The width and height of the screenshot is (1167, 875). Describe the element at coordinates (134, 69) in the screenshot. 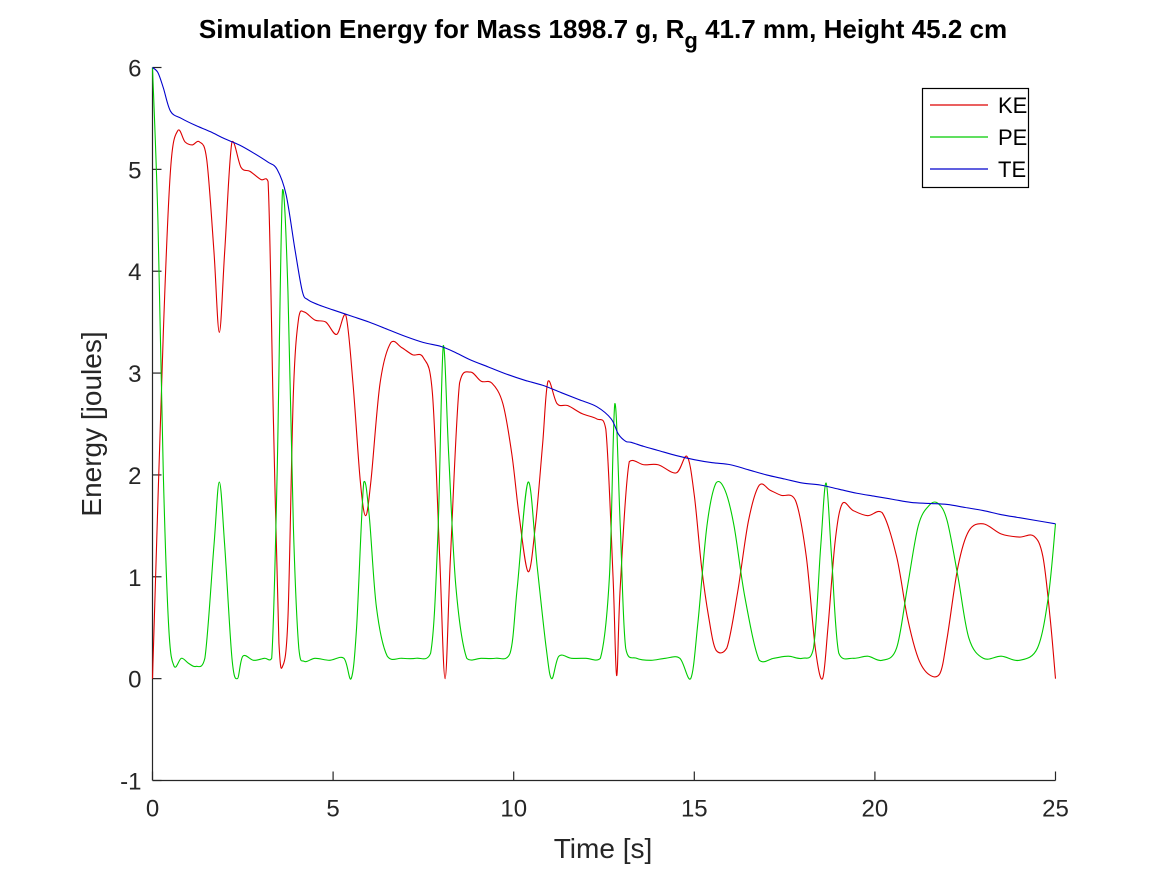

I see `y-tick-label: 6` at that location.